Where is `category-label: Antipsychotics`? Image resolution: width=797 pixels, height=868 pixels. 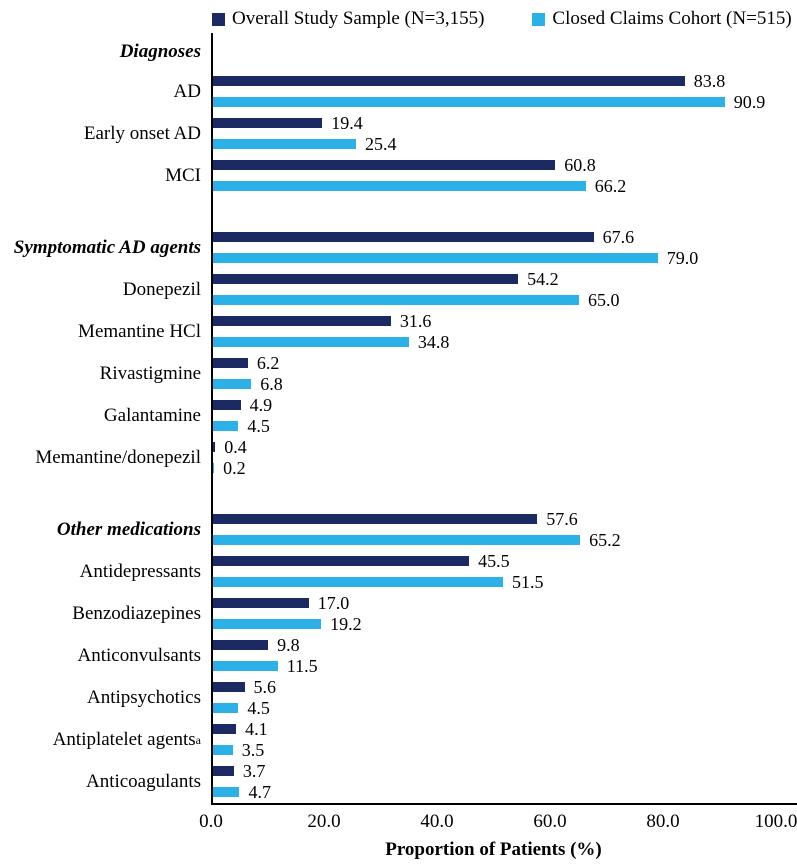 category-label: Antipsychotics is located at coordinates (144, 698).